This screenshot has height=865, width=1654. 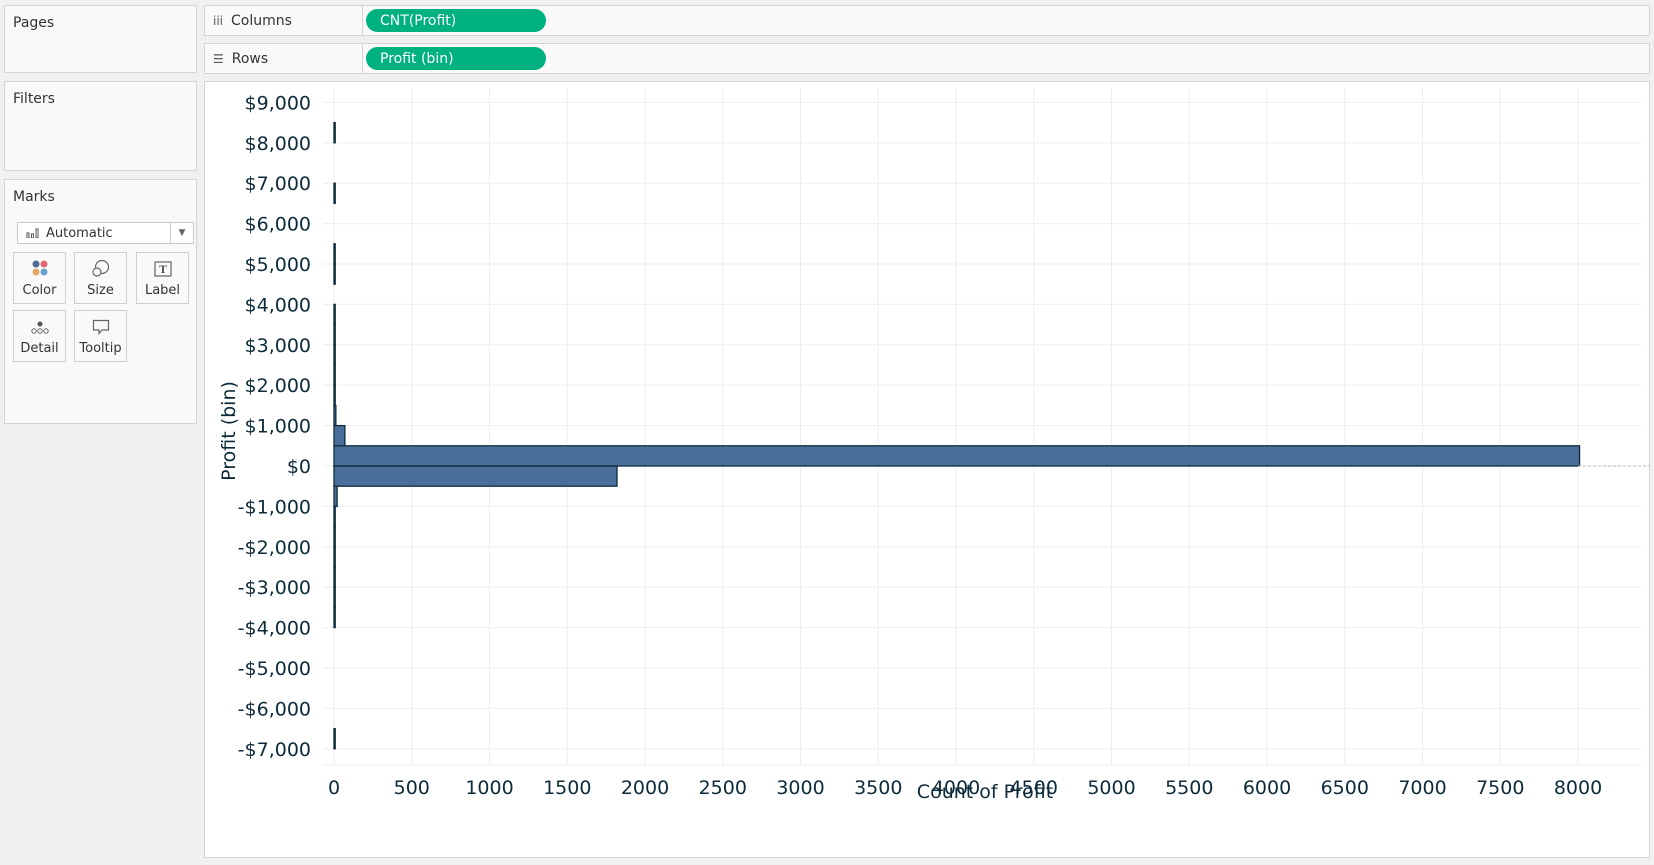 I want to click on y-tick-label: -$3,000, so click(x=274, y=588).